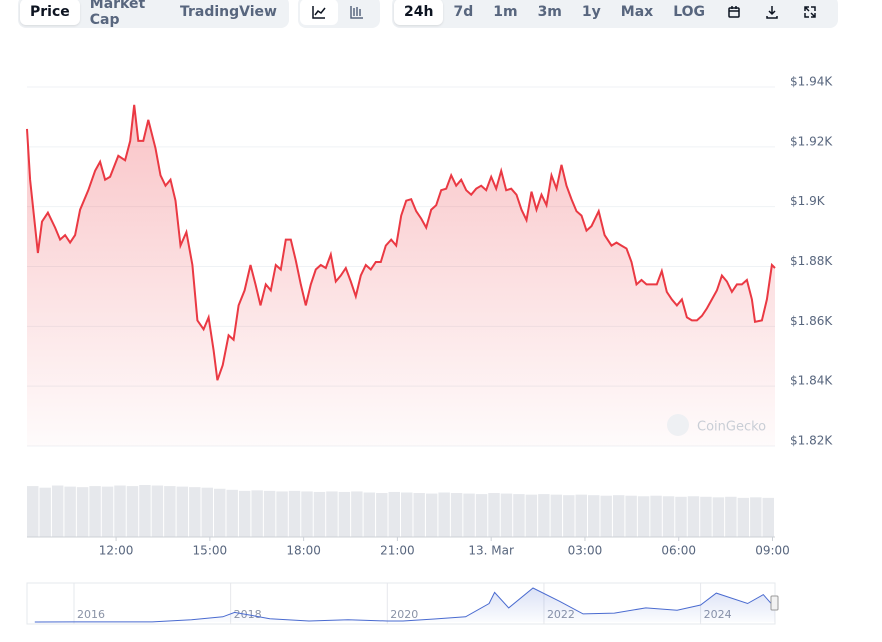 The width and height of the screenshot is (882, 642). Describe the element at coordinates (811, 381) in the screenshot. I see `y-tick-label: $1.84K` at that location.